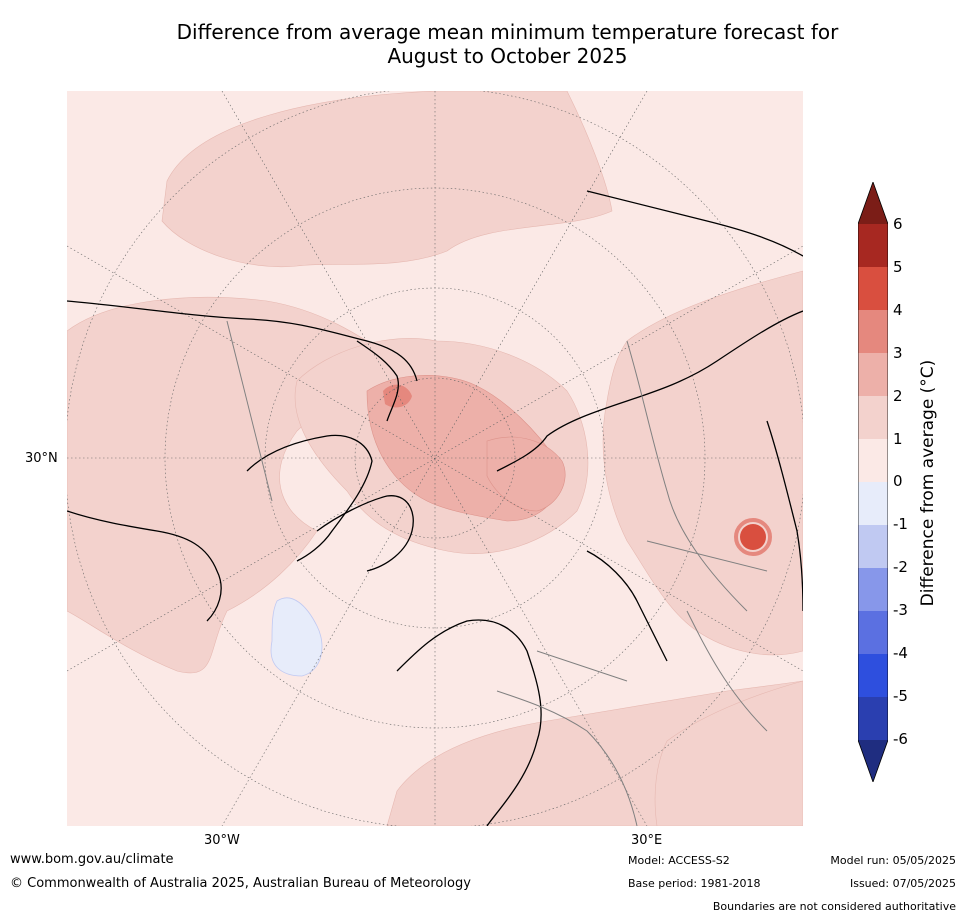 The image size is (965, 919). Describe the element at coordinates (900, 610) in the screenshot. I see `colorbar-tick-m3: -3` at that location.